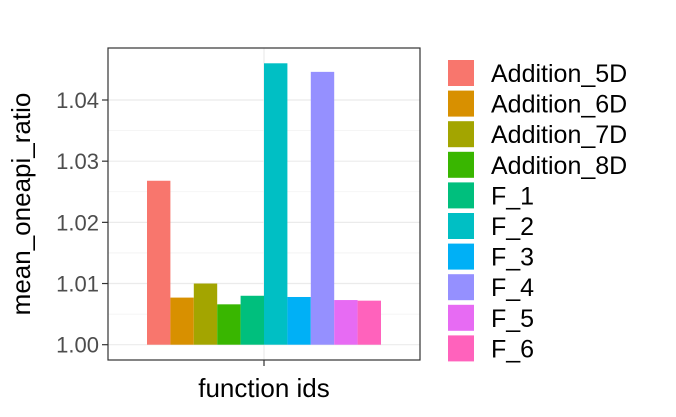 This screenshot has width=676, height=417. I want to click on legend-label: Addition_8D, so click(559, 166).